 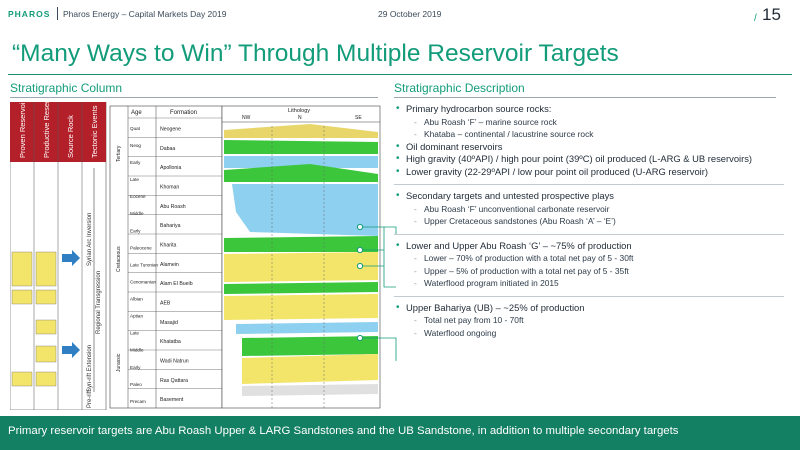 I want to click on title-rule, so click(x=400, y=74).